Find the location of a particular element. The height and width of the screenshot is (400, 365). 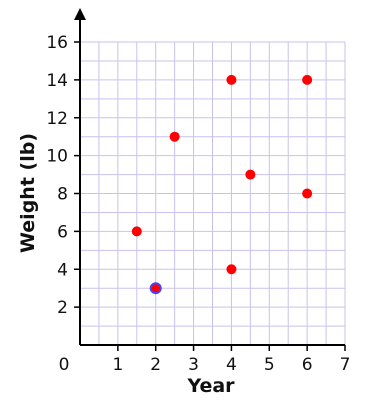

y-axis-title: Weight (lb) is located at coordinates (28, 193).